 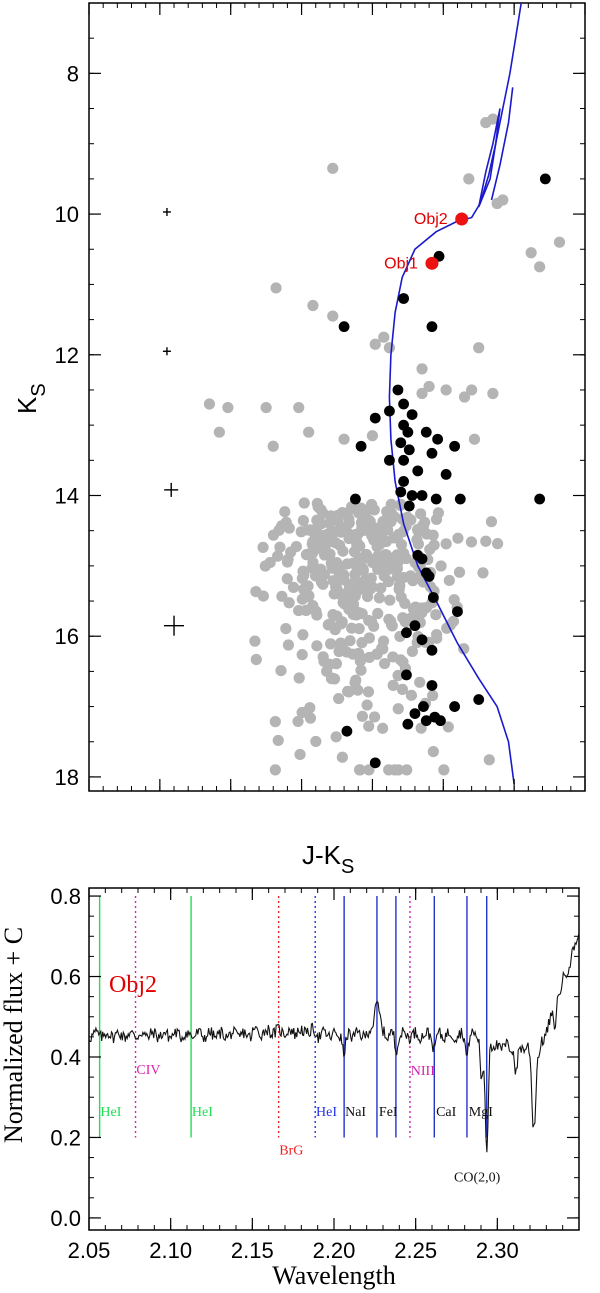 What do you see at coordinates (432, 263) in the screenshot?
I see `highlight-point-obj1` at bounding box center [432, 263].